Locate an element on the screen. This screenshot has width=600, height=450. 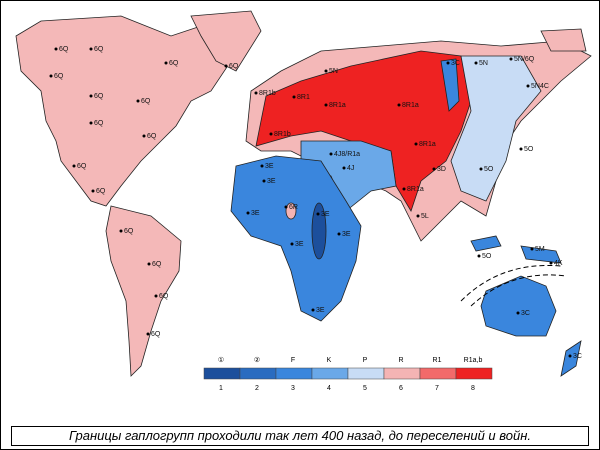
legend-number: 3 is located at coordinates (293, 388).